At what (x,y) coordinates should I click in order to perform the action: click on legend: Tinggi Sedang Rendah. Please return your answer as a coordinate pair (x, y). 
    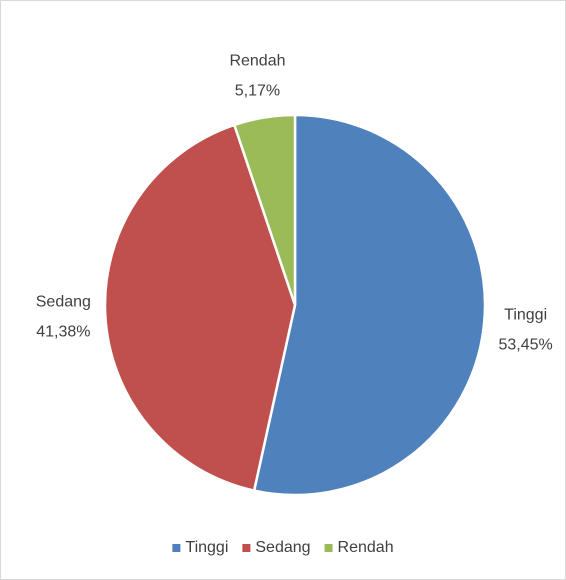
    Looking at the image, I should click on (283, 547).